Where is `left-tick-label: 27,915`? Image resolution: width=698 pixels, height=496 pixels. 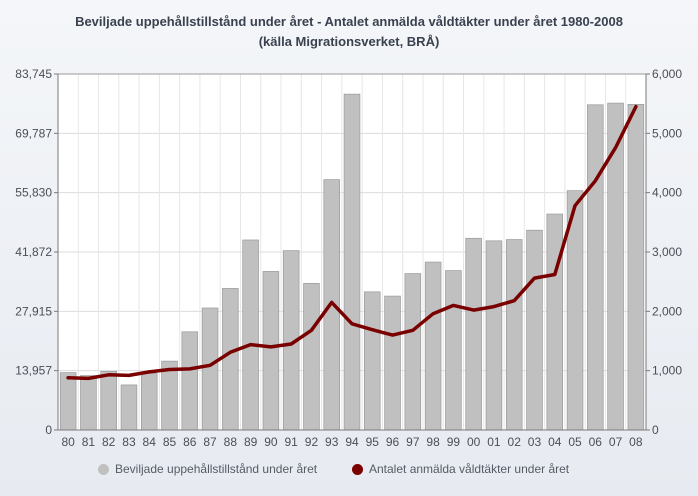
left-tick-label: 27,915 is located at coordinates (33, 311).